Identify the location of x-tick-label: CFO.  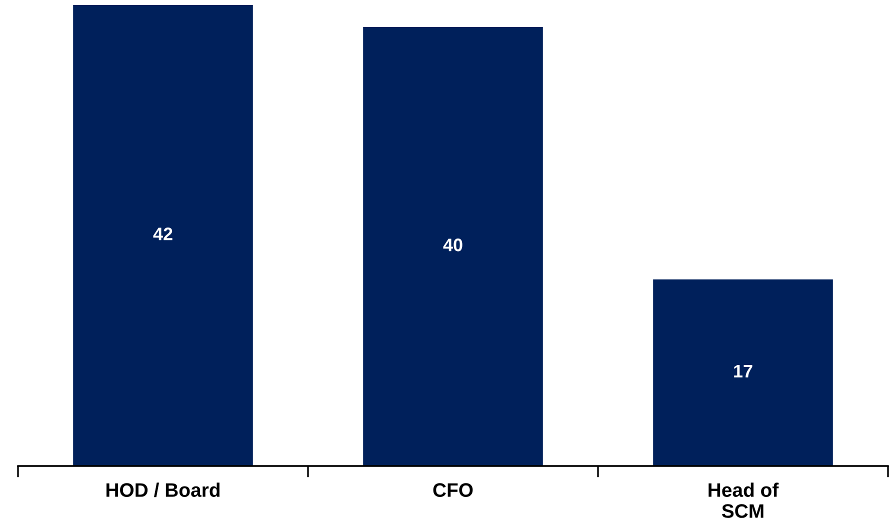
(453, 490).